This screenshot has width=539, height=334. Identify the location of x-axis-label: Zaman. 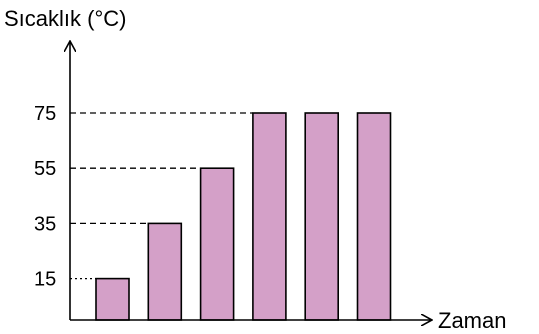
(472, 320).